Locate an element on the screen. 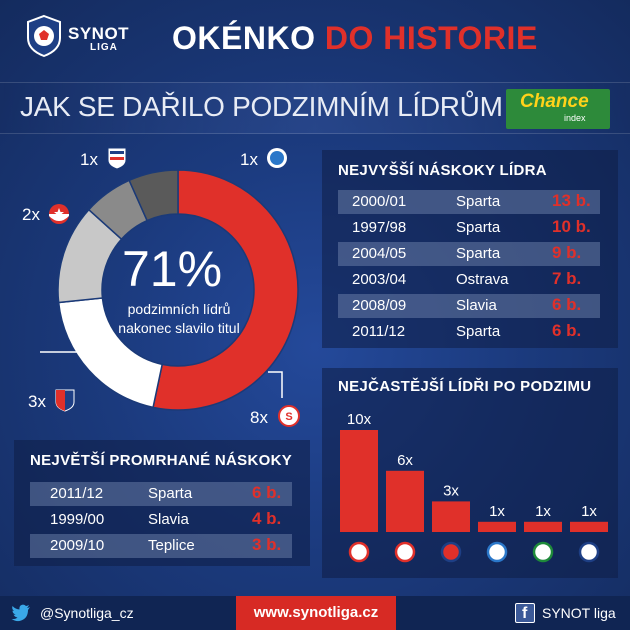 The image size is (630, 630). sparta-crest-icon: S is located at coordinates (289, 416).